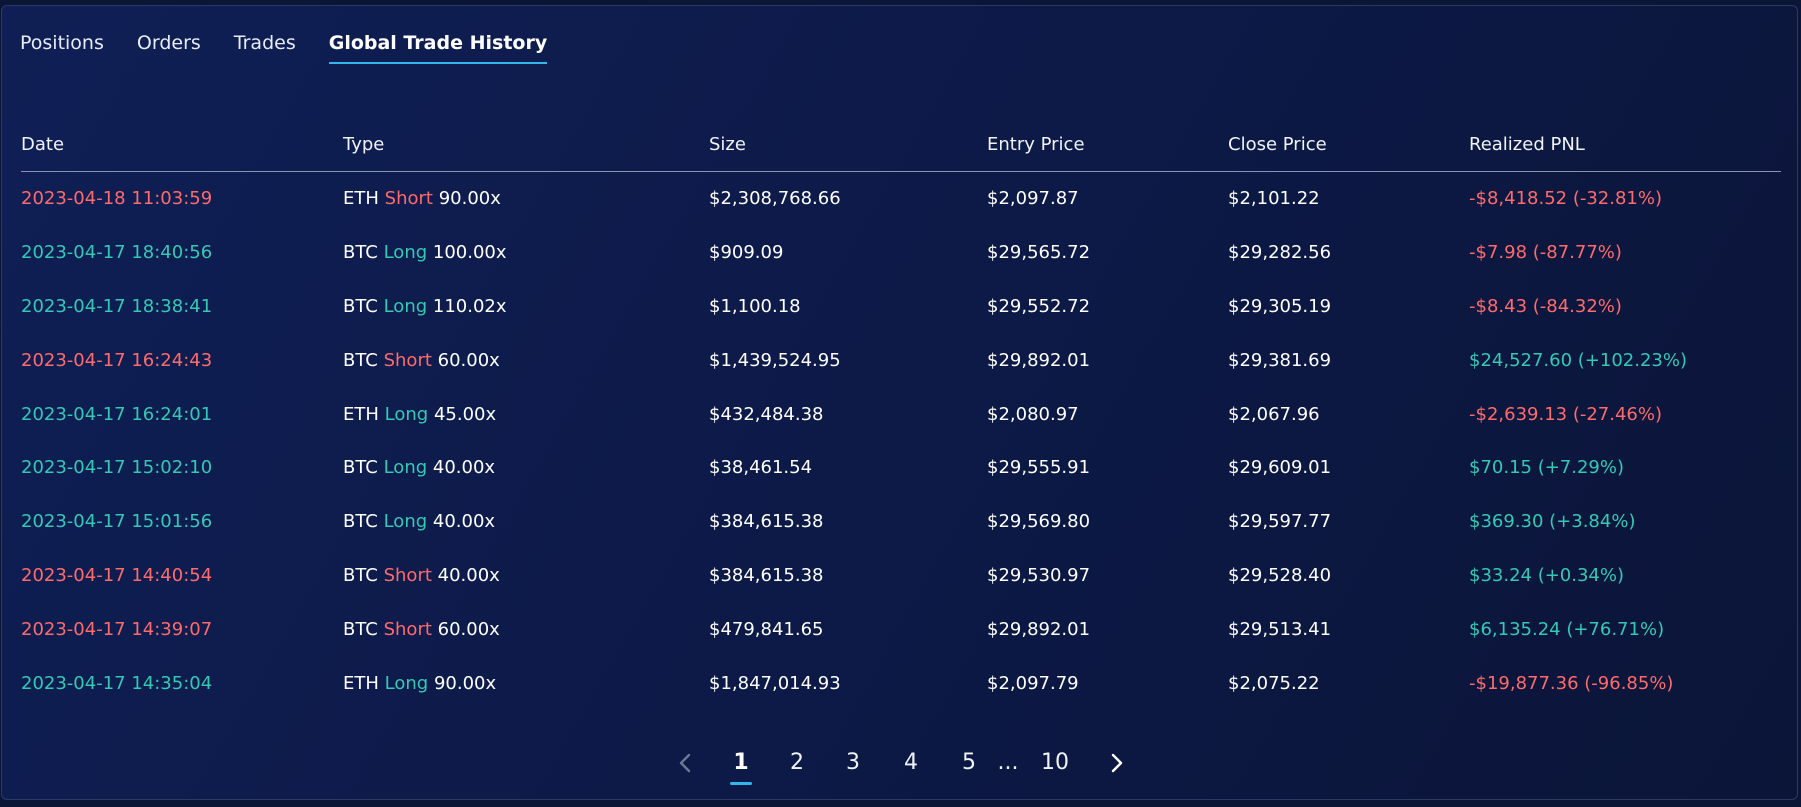 The height and width of the screenshot is (807, 1801). Describe the element at coordinates (526, 198) in the screenshot. I see `trade-type: ETH Short 90.00x` at that location.